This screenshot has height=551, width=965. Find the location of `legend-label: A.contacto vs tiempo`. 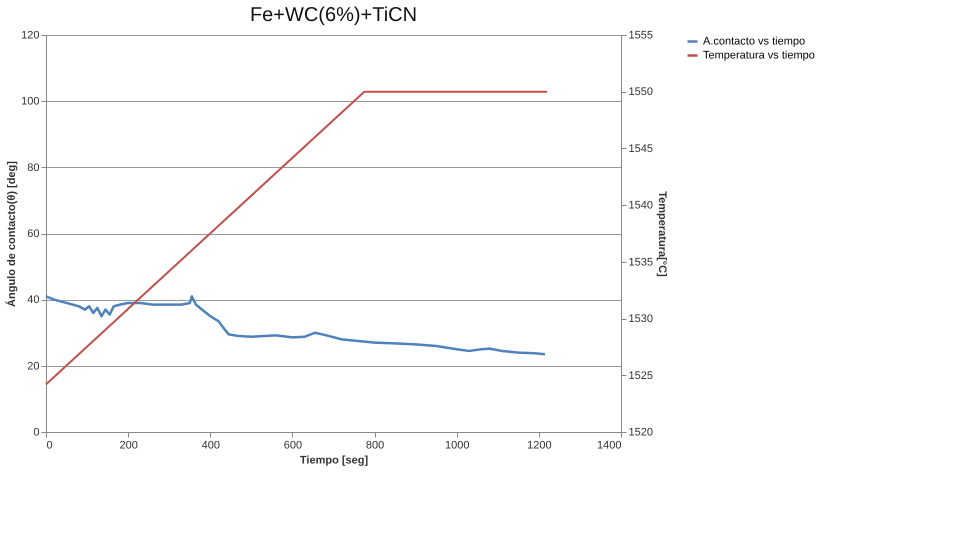

legend-label: A.contacto vs tiempo is located at coordinates (754, 42).